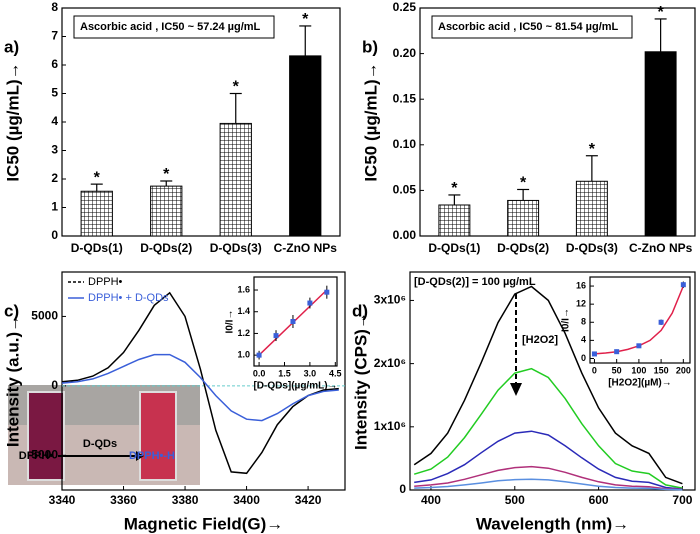 The image size is (700, 534). Describe the element at coordinates (54, 64) in the screenshot. I see `y-tick-label: 6` at that location.